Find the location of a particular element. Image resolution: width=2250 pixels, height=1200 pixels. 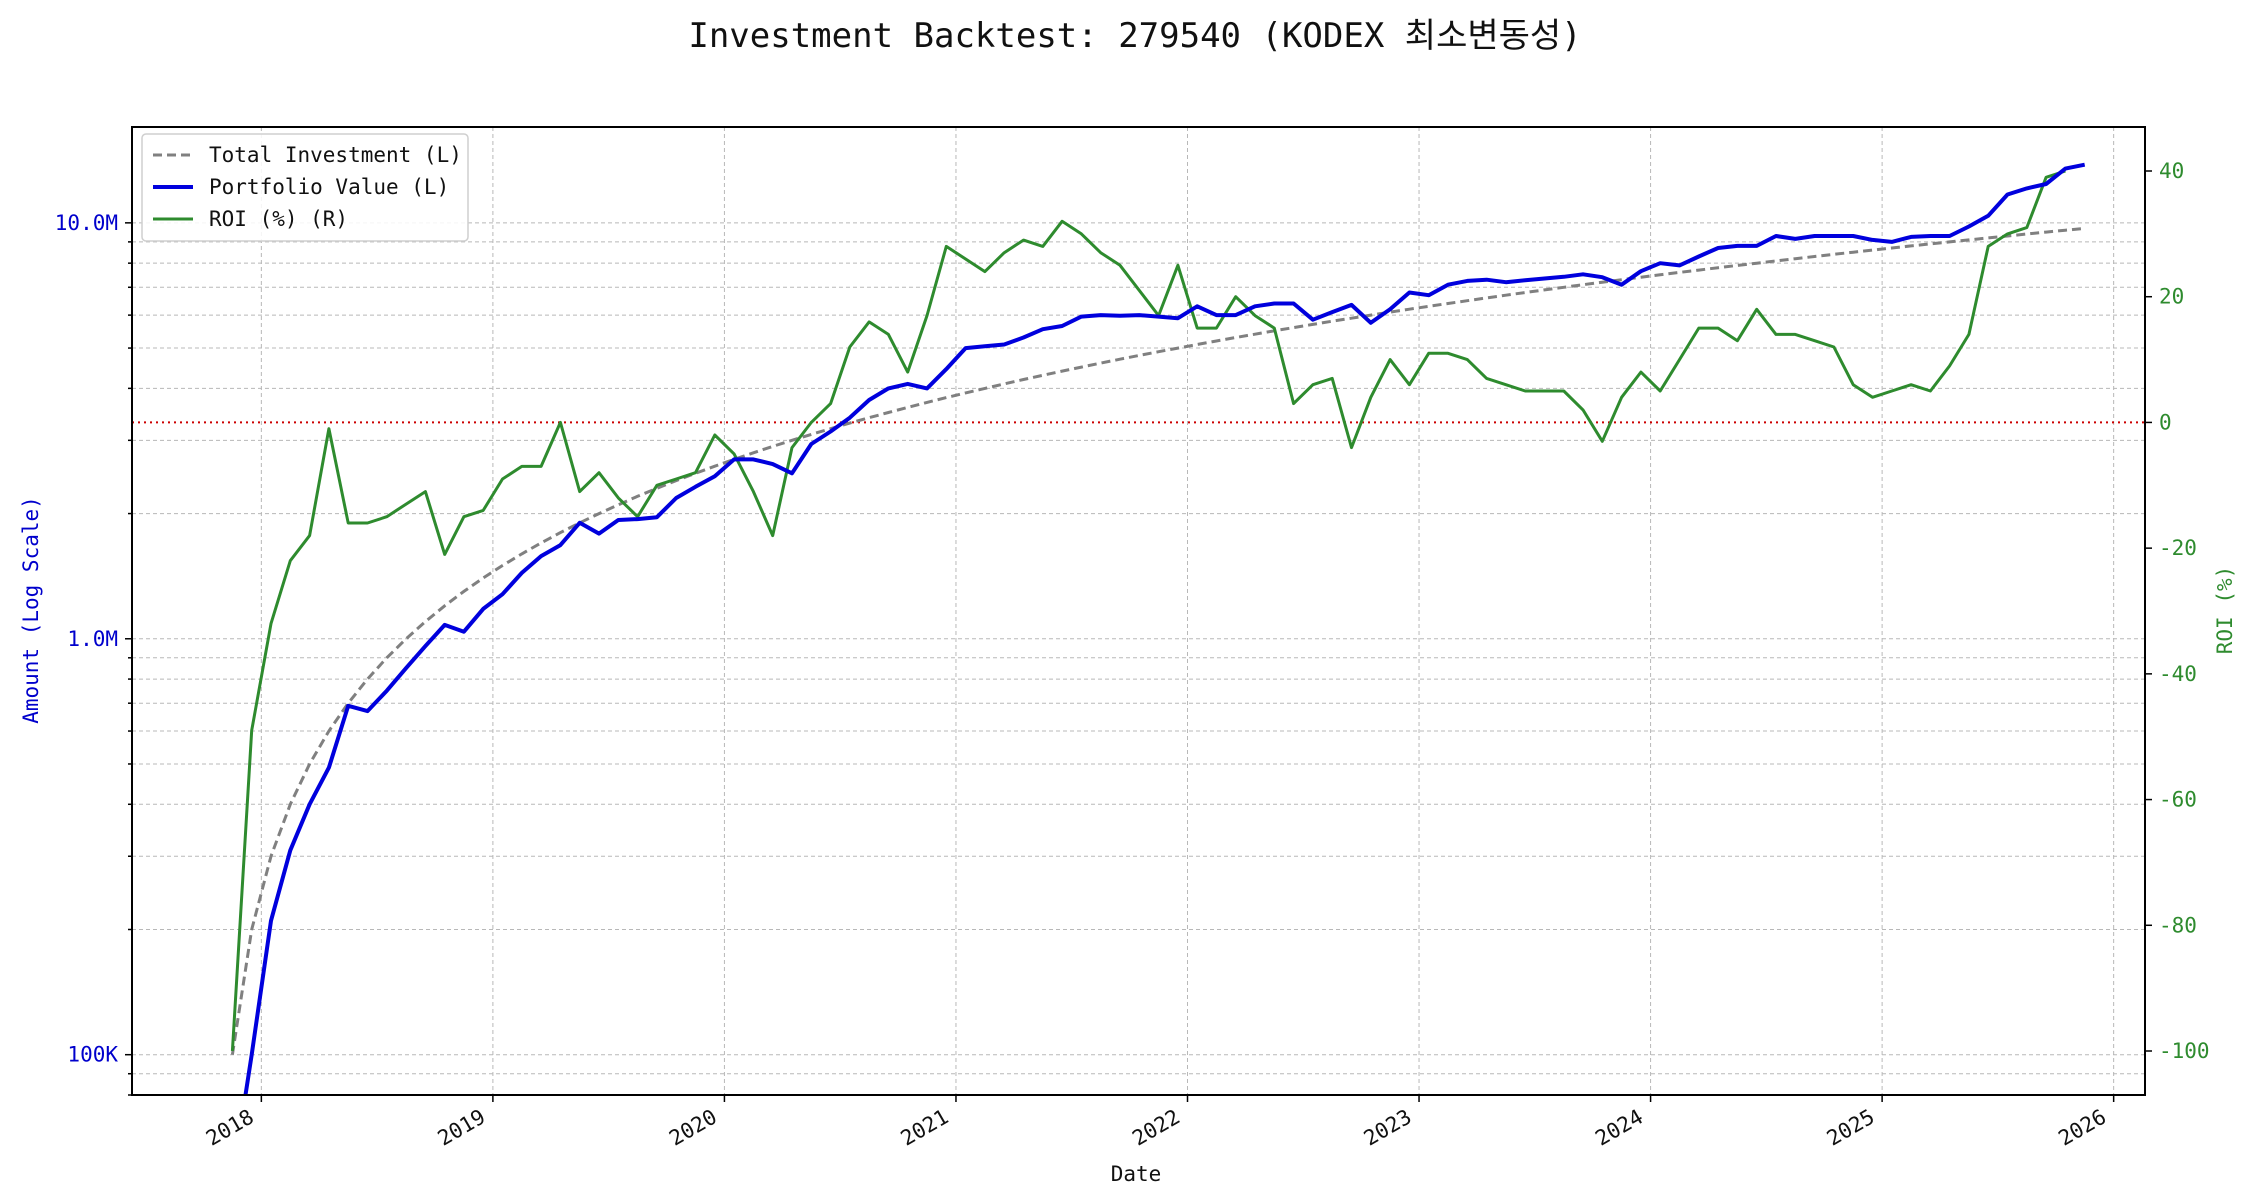

x-tick-label: 2022 is located at coordinates (1156, 1128).